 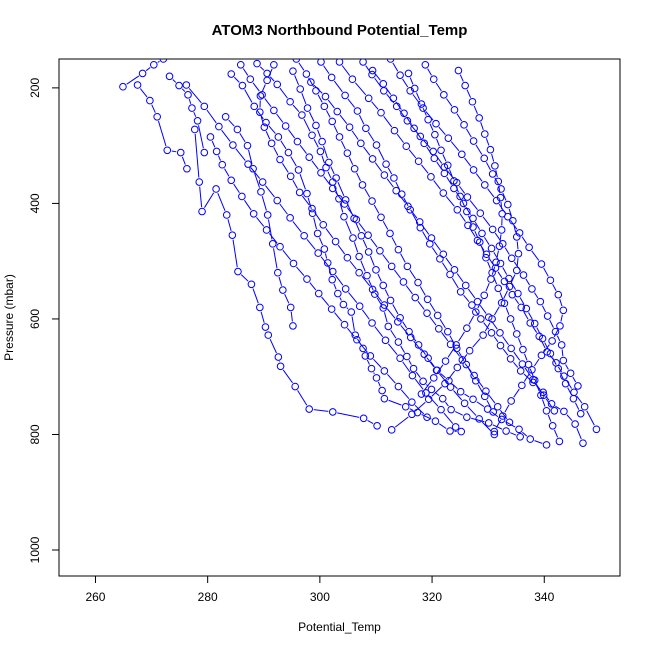 What do you see at coordinates (95, 597) in the screenshot?
I see `x-tick-label: 260` at bounding box center [95, 597].